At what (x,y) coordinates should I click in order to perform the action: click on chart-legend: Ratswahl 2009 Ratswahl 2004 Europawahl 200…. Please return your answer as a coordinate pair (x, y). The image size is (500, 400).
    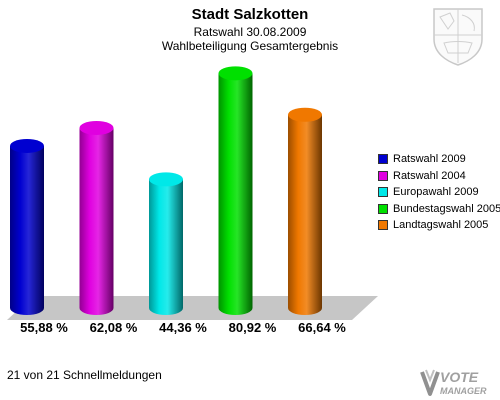
    Looking at the image, I should click on (439, 192).